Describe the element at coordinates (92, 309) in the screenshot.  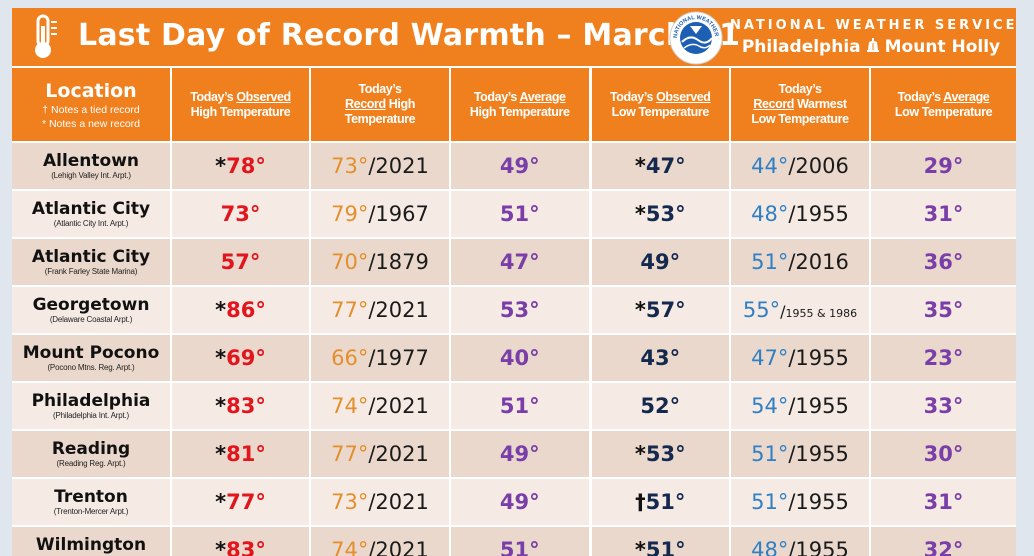
I see `location-cell: Georgetown (Delaware Coastal Arpt.)` at that location.